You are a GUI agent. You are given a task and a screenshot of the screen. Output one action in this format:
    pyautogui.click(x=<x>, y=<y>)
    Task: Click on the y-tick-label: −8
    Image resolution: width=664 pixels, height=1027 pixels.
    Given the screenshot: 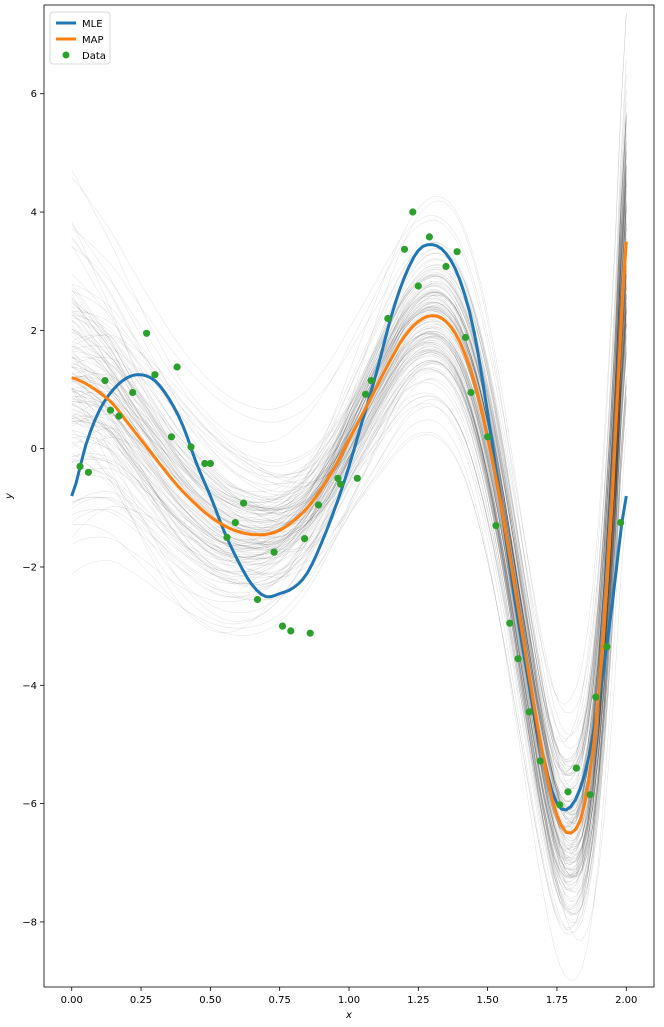 What is the action you would take?
    pyautogui.click(x=29, y=922)
    